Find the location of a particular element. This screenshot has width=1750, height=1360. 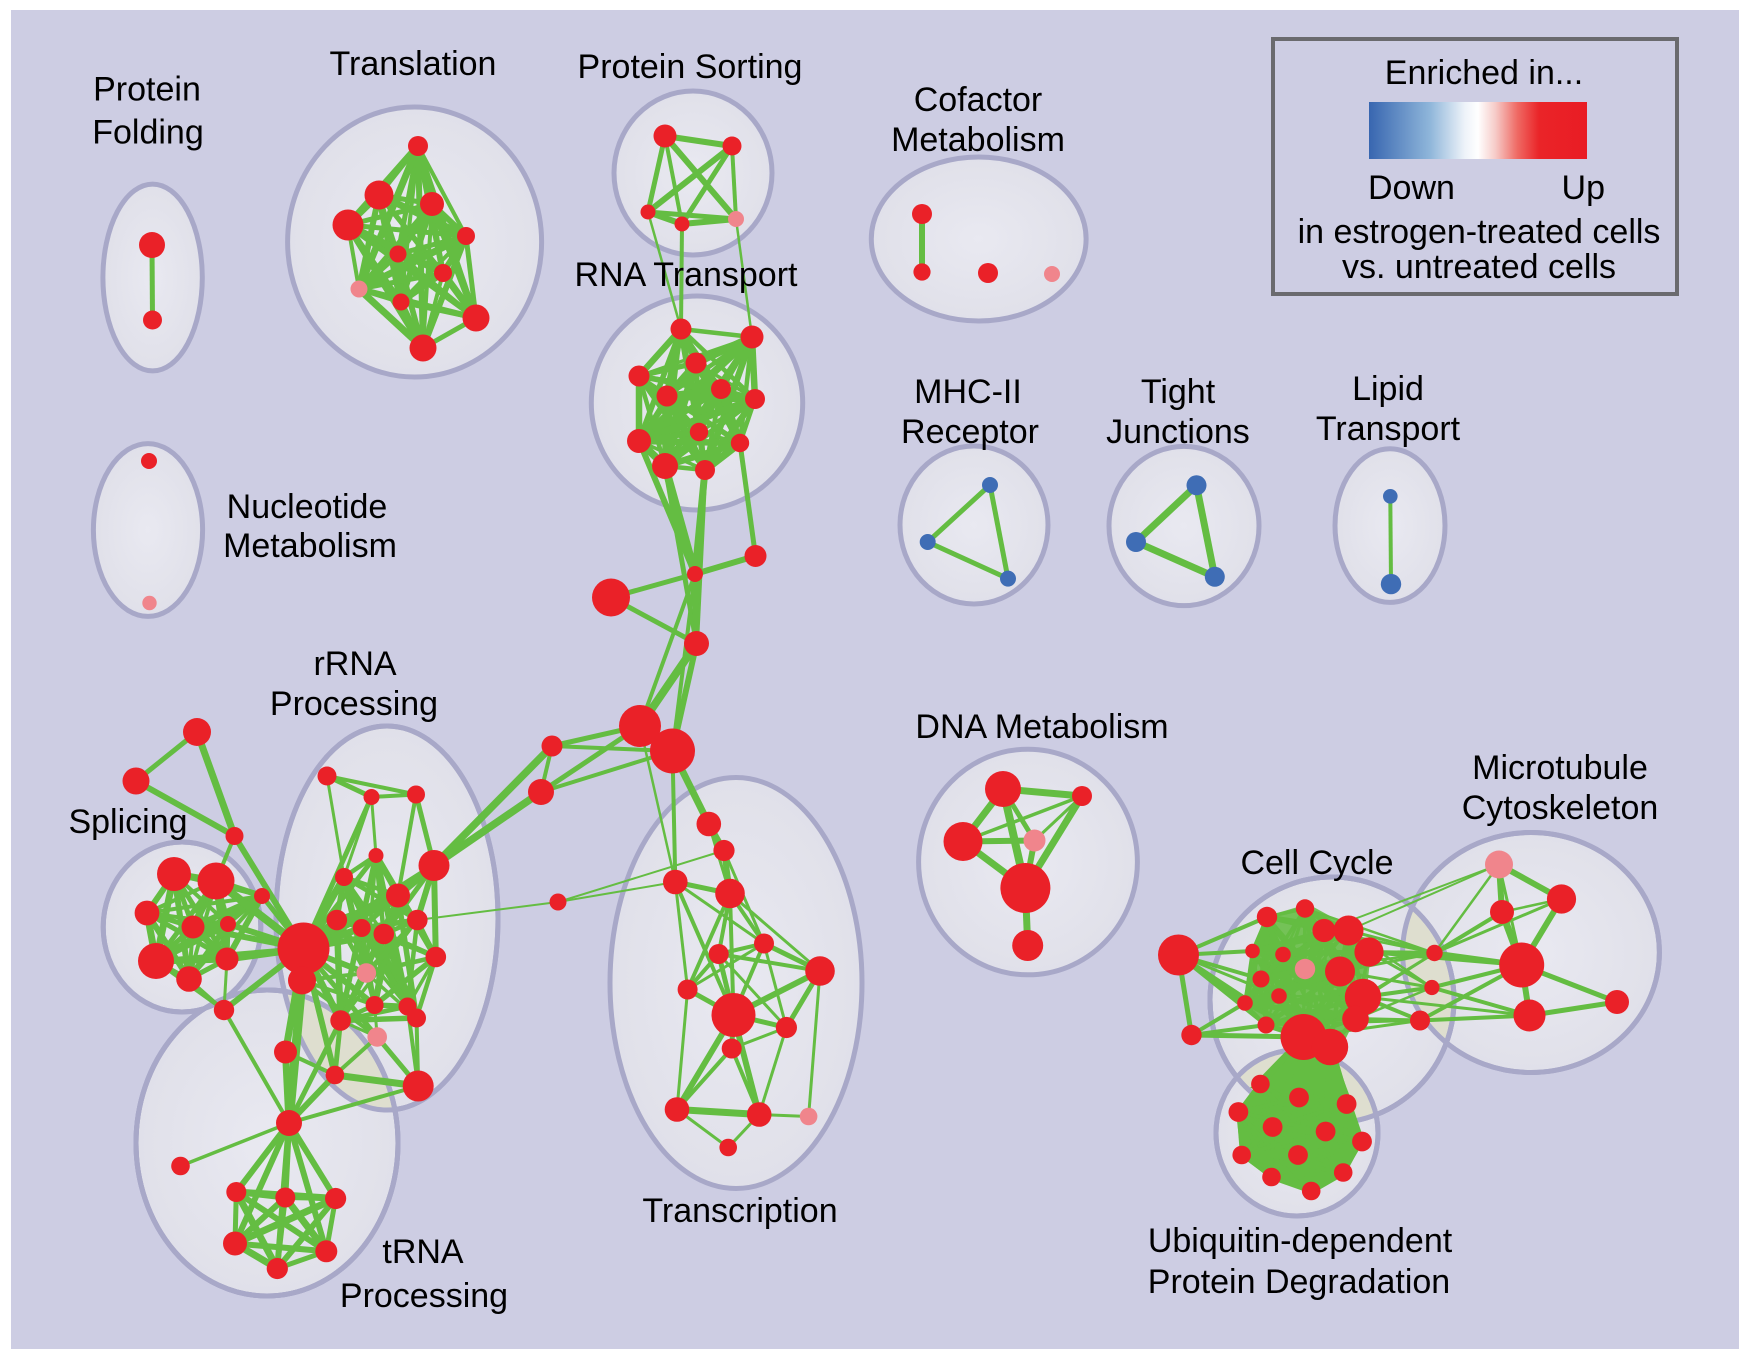

svg-text: Transport is located at coordinates (1388, 429).